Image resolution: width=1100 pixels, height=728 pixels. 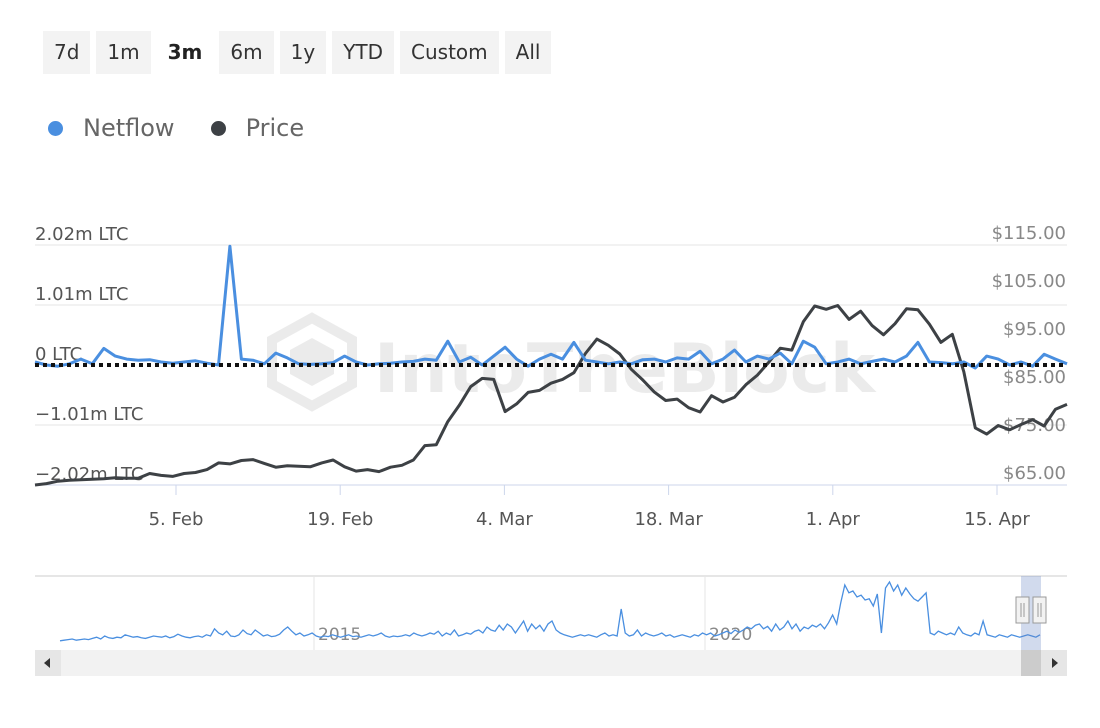 What do you see at coordinates (1034, 377) in the screenshot?
I see `right-axis-label: $85.00` at bounding box center [1034, 377].